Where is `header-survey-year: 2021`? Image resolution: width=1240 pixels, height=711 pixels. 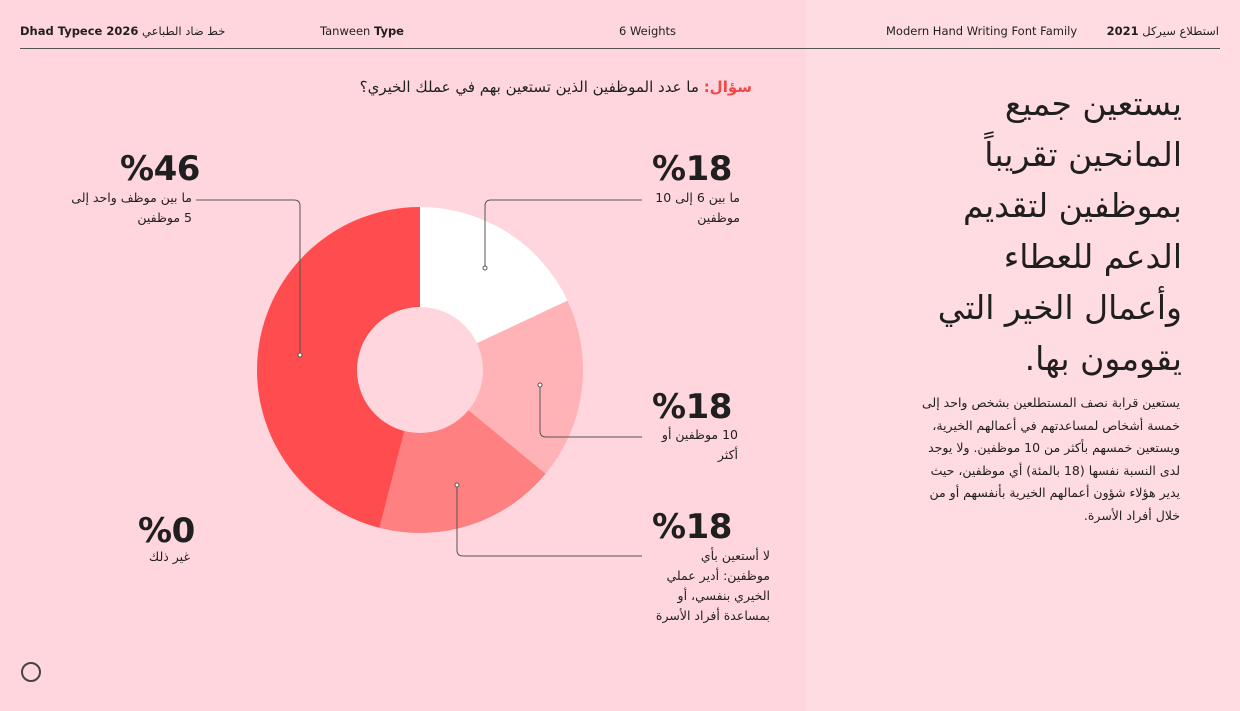 header-survey-year: 2021 is located at coordinates (1122, 31).